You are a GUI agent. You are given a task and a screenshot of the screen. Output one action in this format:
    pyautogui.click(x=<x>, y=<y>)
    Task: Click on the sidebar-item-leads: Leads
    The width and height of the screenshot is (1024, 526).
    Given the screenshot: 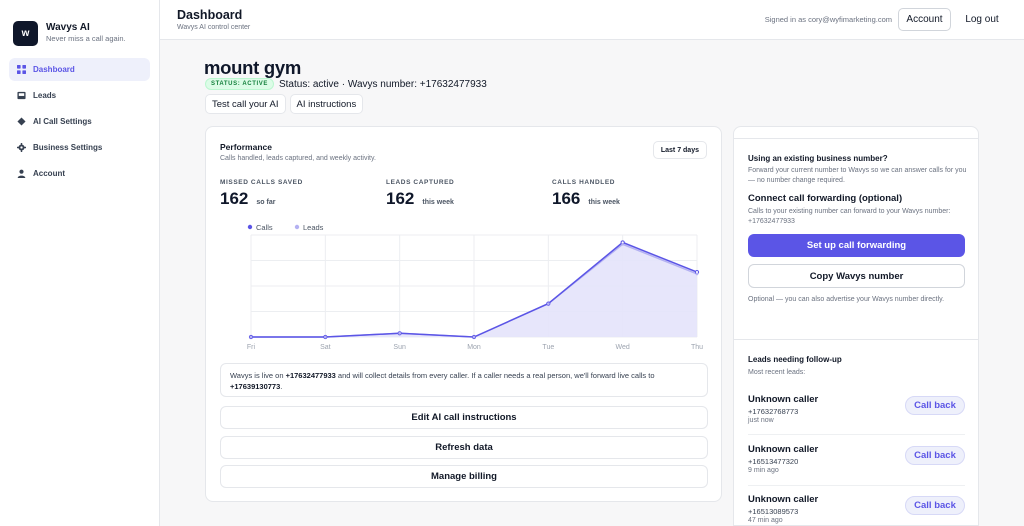 What is the action you would take?
    pyautogui.click(x=79, y=95)
    